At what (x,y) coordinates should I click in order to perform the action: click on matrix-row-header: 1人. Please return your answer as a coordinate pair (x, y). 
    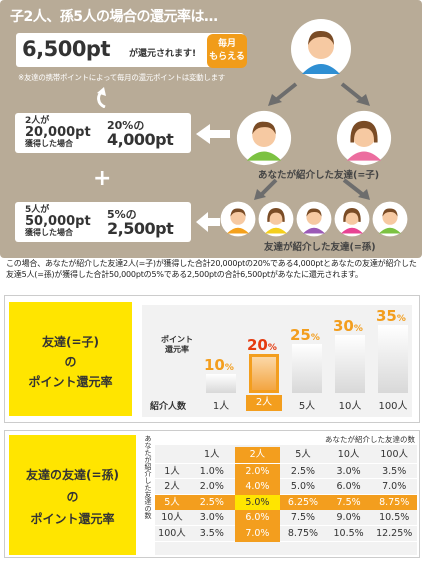
    Looking at the image, I should click on (172, 471).